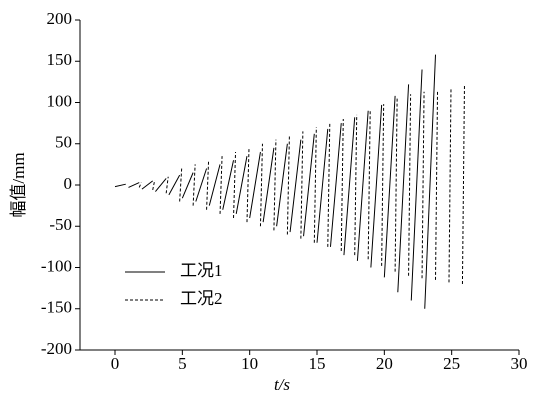 The height and width of the screenshot is (407, 539). I want to click on y-tick-label: 100, so click(60, 100).